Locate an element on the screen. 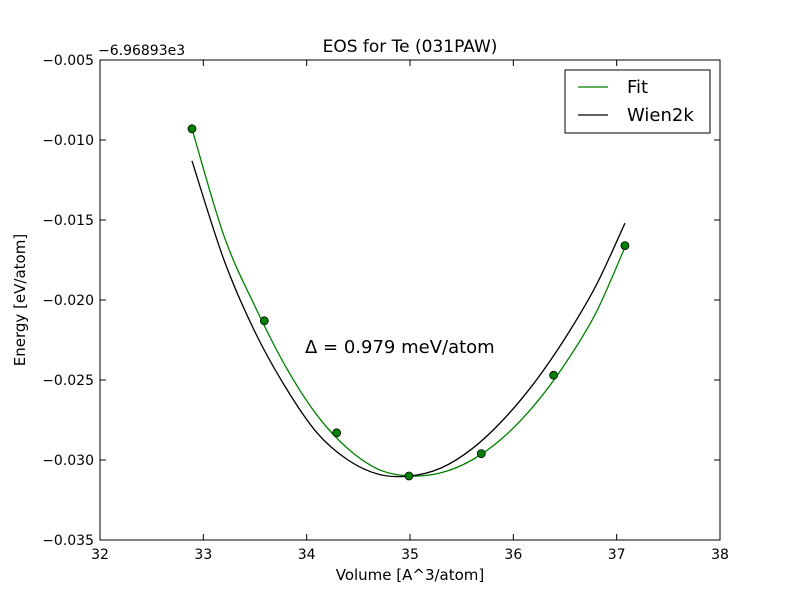 Image resolution: width=800 pixels, height=600 pixels. legend-label-fit: Fit is located at coordinates (637, 87).